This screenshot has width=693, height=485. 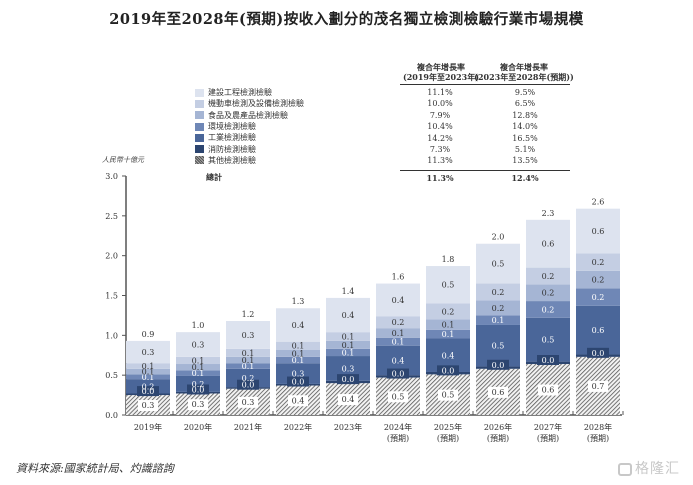 I want to click on total-label: 1.4, so click(x=348, y=291).